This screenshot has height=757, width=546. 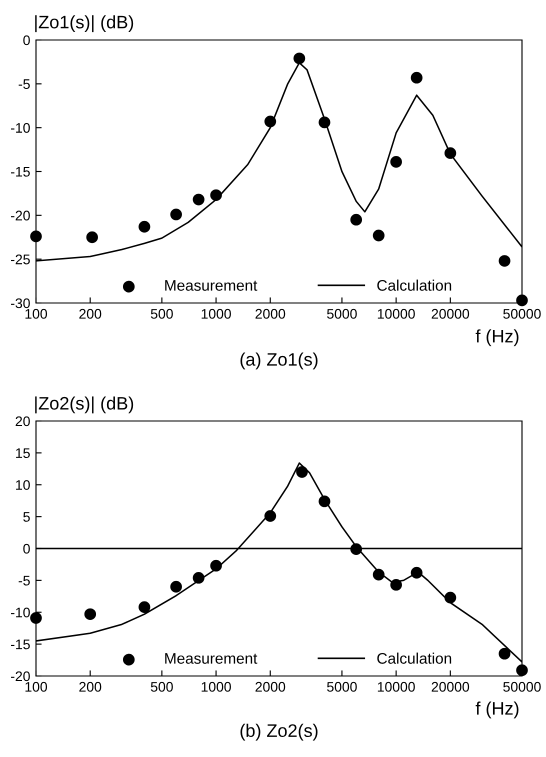 What do you see at coordinates (279, 732) in the screenshot?
I see `text: (b) Zo2(s)` at bounding box center [279, 732].